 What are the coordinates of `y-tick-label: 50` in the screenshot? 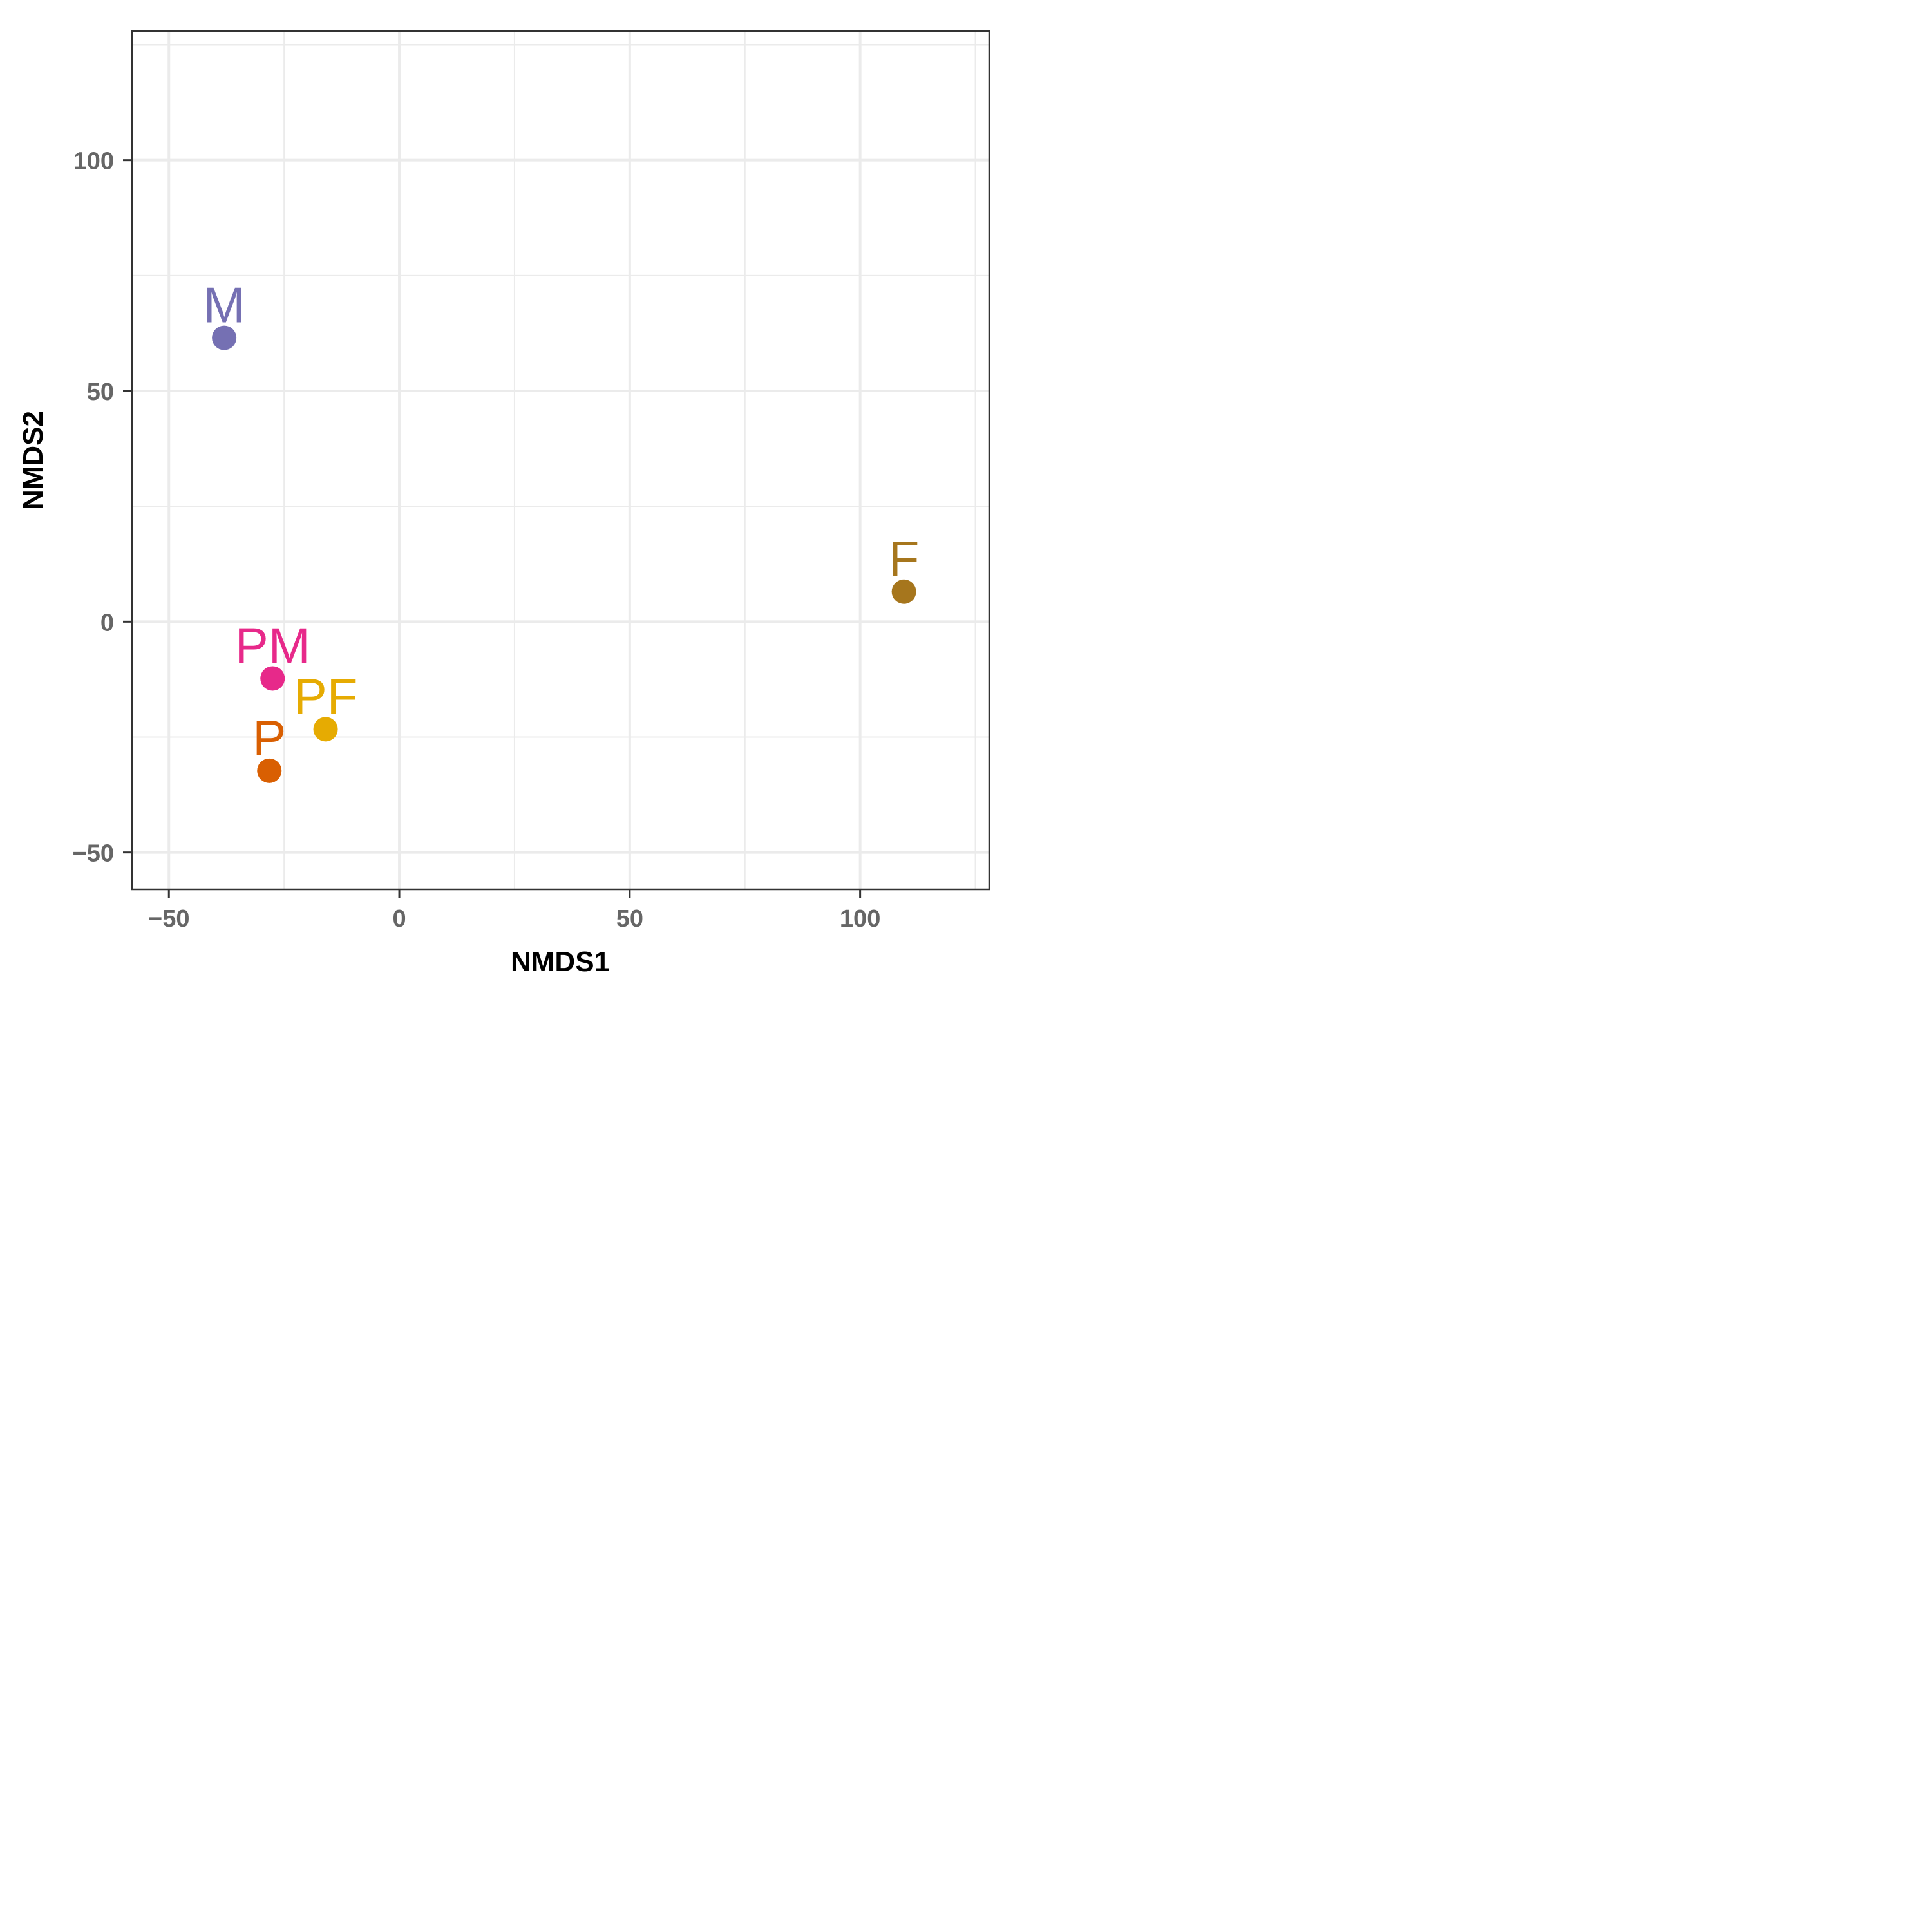 It's located at (100, 393).